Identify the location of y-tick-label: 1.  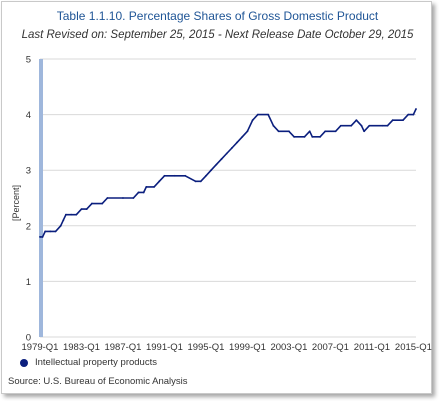
(28, 282).